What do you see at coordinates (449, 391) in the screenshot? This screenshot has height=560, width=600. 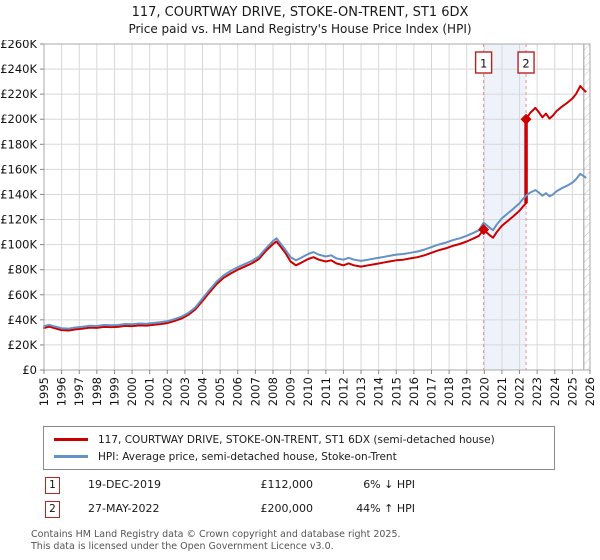 I see `x-axis-tick-label: 2018` at bounding box center [449, 391].